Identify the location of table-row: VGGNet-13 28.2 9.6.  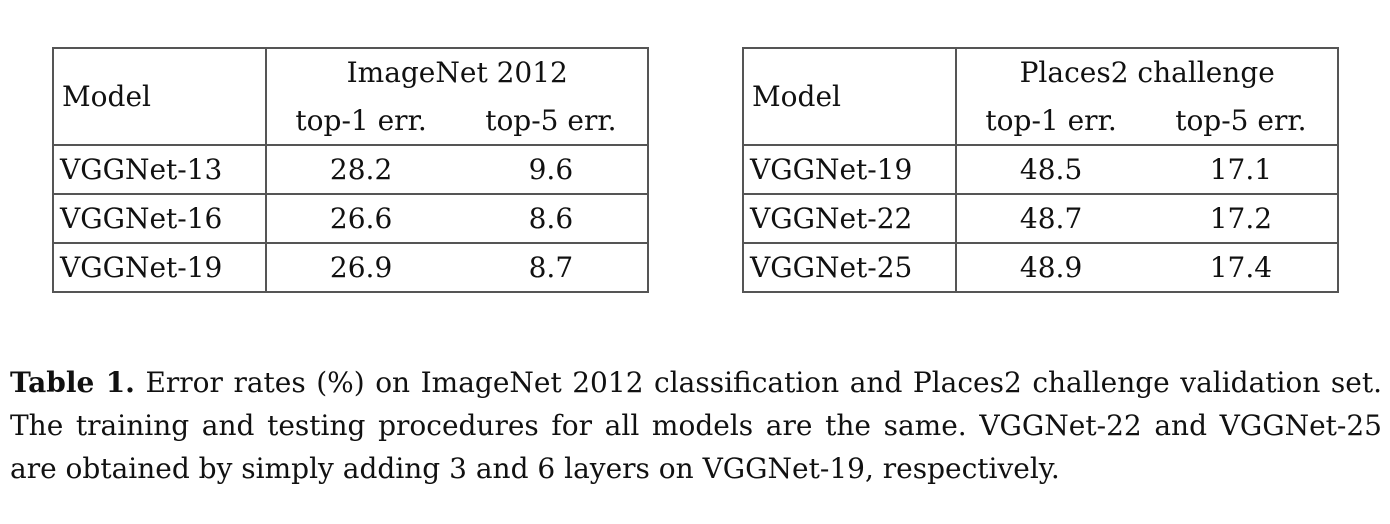
(350, 169).